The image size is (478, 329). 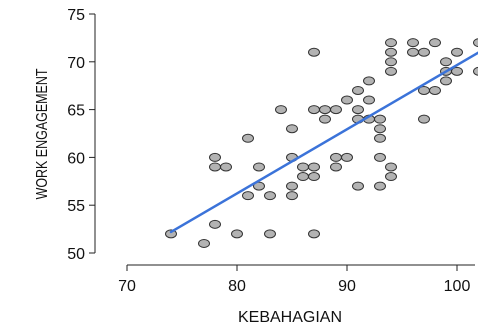 What do you see at coordinates (347, 286) in the screenshot?
I see `x-tick-label: 90` at bounding box center [347, 286].